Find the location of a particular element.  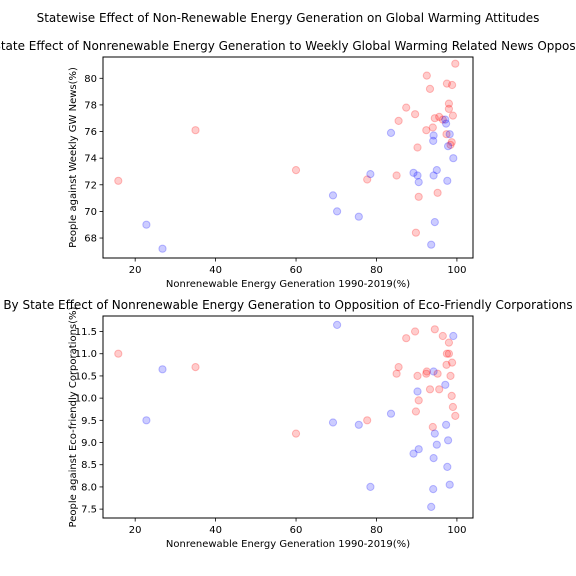

x-tick-label: 100 is located at coordinates (456, 530).